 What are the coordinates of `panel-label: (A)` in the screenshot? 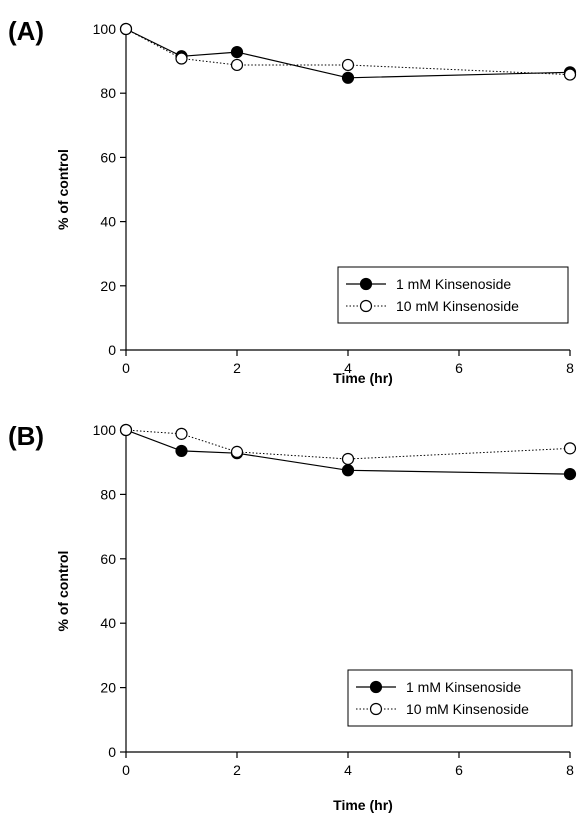 It's located at (26, 31).